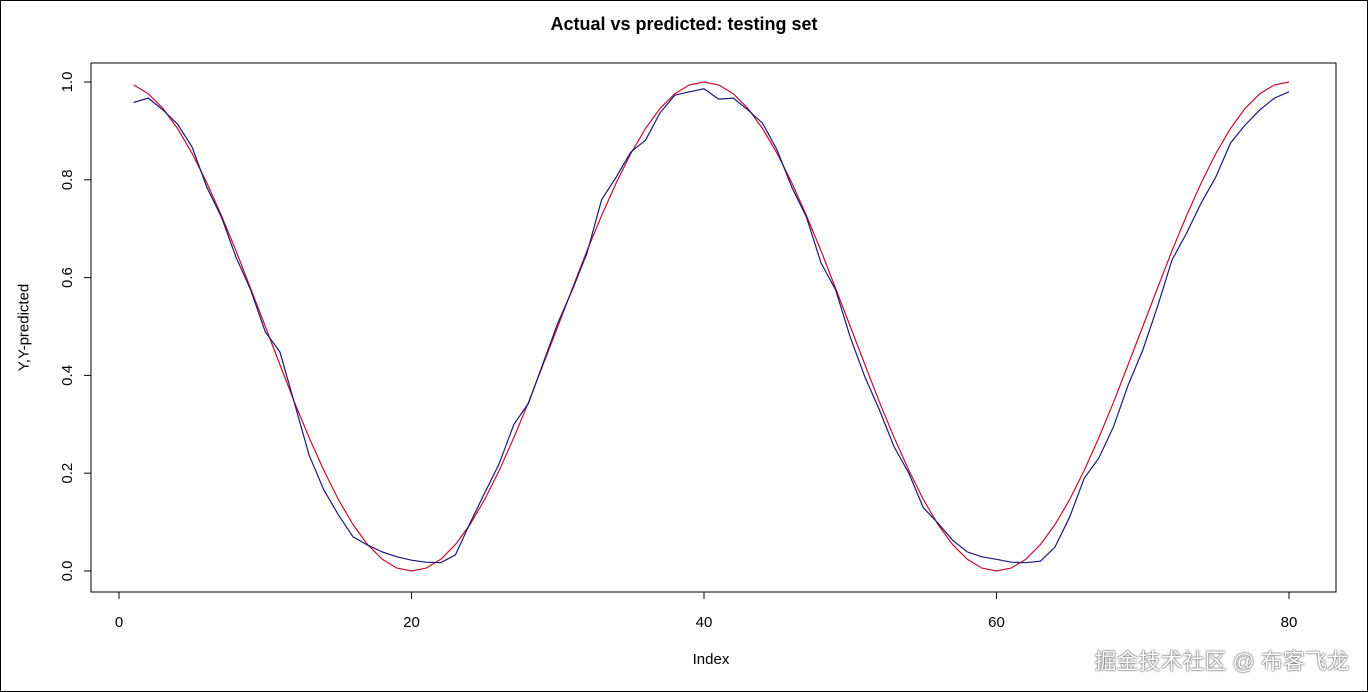 This screenshot has width=1368, height=692. What do you see at coordinates (24, 327) in the screenshot?
I see `y-axis-label: Y,Y-predicted` at bounding box center [24, 327].